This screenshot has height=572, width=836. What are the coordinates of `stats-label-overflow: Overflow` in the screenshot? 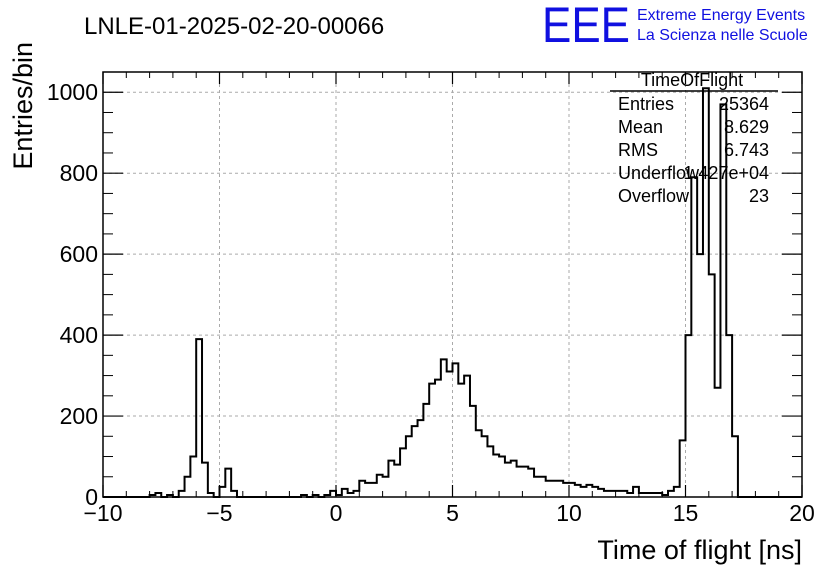 It's located at (654, 196).